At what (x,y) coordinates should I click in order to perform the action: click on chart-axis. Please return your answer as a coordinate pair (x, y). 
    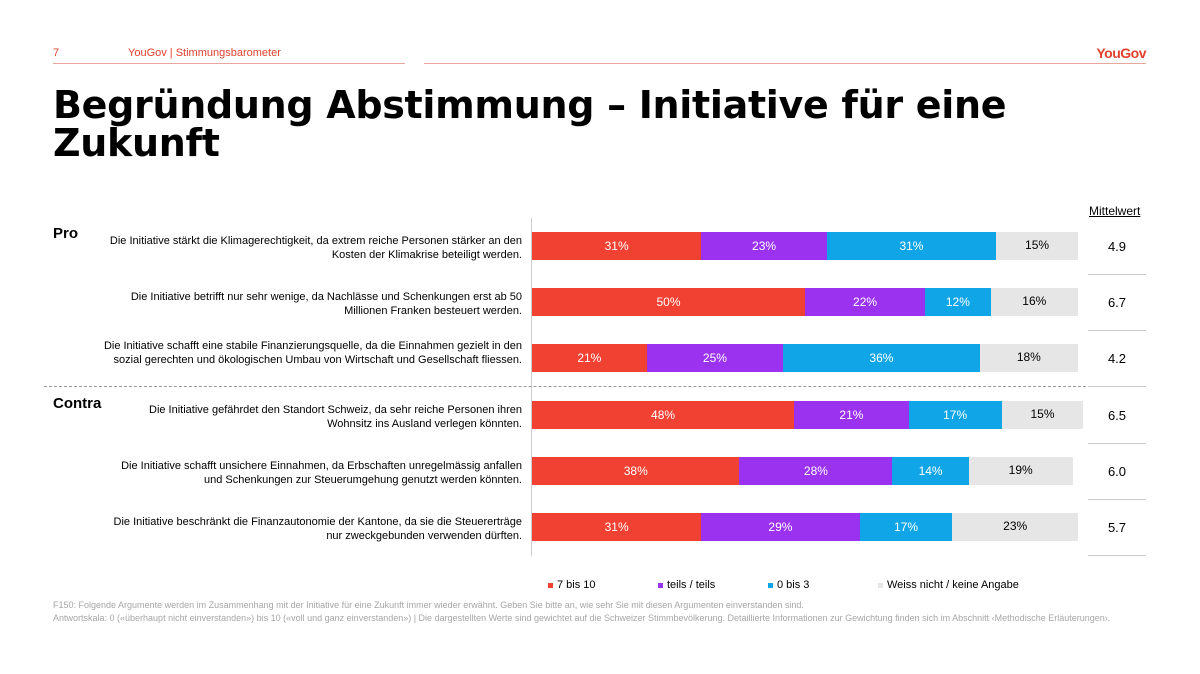
    Looking at the image, I should click on (531, 387).